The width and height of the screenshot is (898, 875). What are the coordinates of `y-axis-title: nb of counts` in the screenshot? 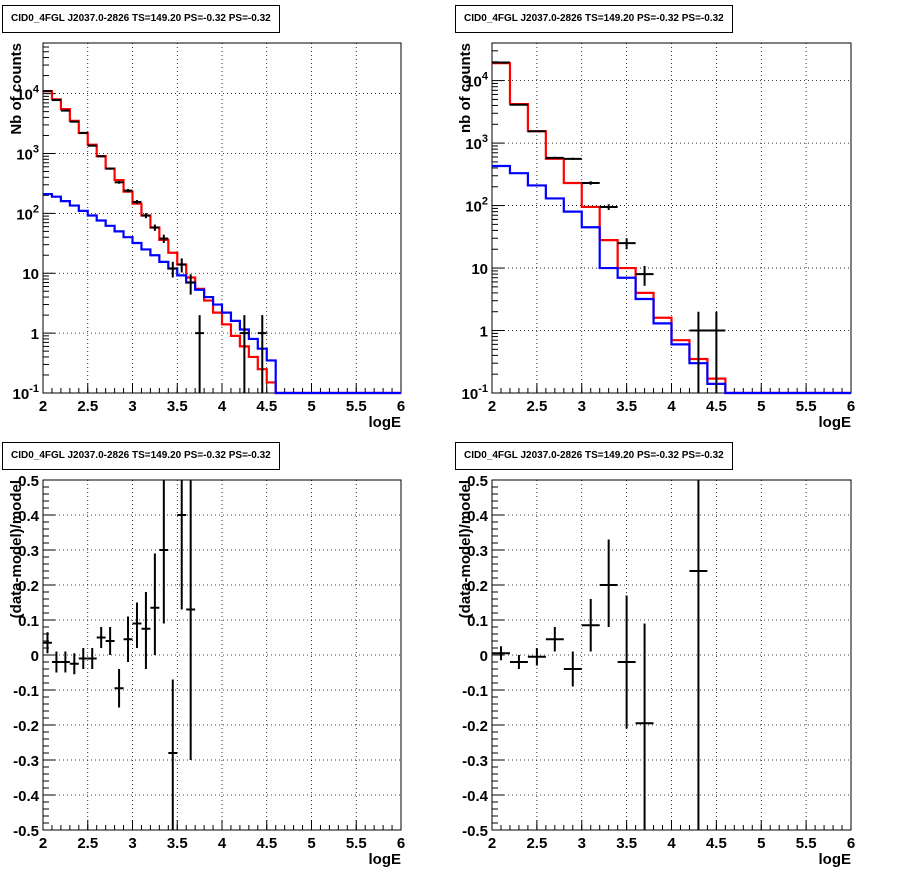 It's located at (465, 88).